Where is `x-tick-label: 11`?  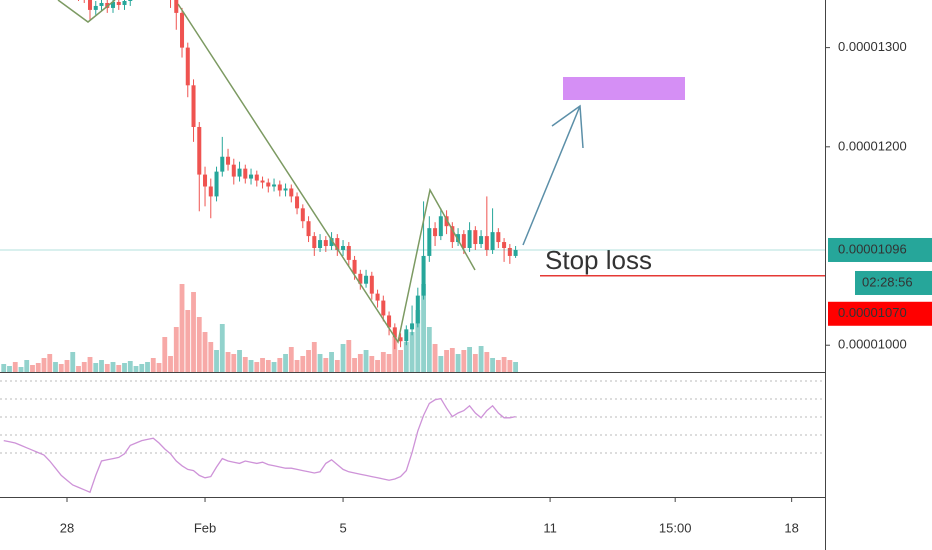
x-tick-label: 11 is located at coordinates (550, 527).